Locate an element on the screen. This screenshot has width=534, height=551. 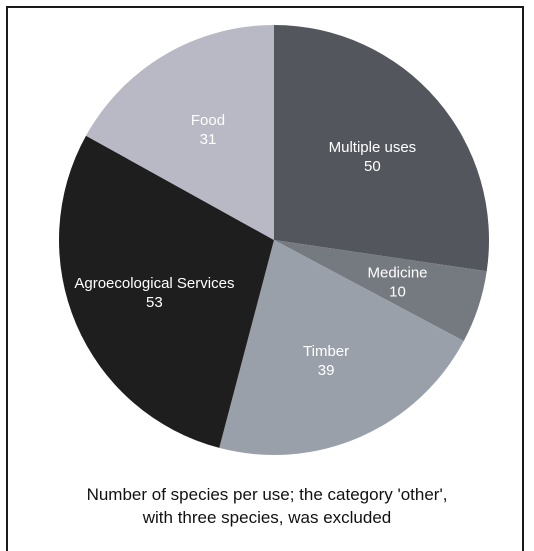
pie-slice-medicine is located at coordinates (380, 291).